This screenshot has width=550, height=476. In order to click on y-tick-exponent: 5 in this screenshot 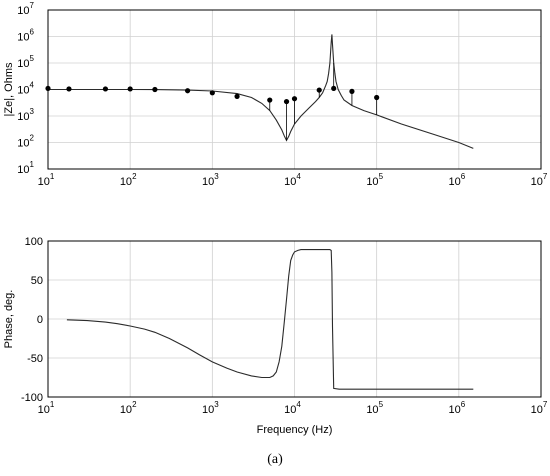, I will do `click(32, 58)`.